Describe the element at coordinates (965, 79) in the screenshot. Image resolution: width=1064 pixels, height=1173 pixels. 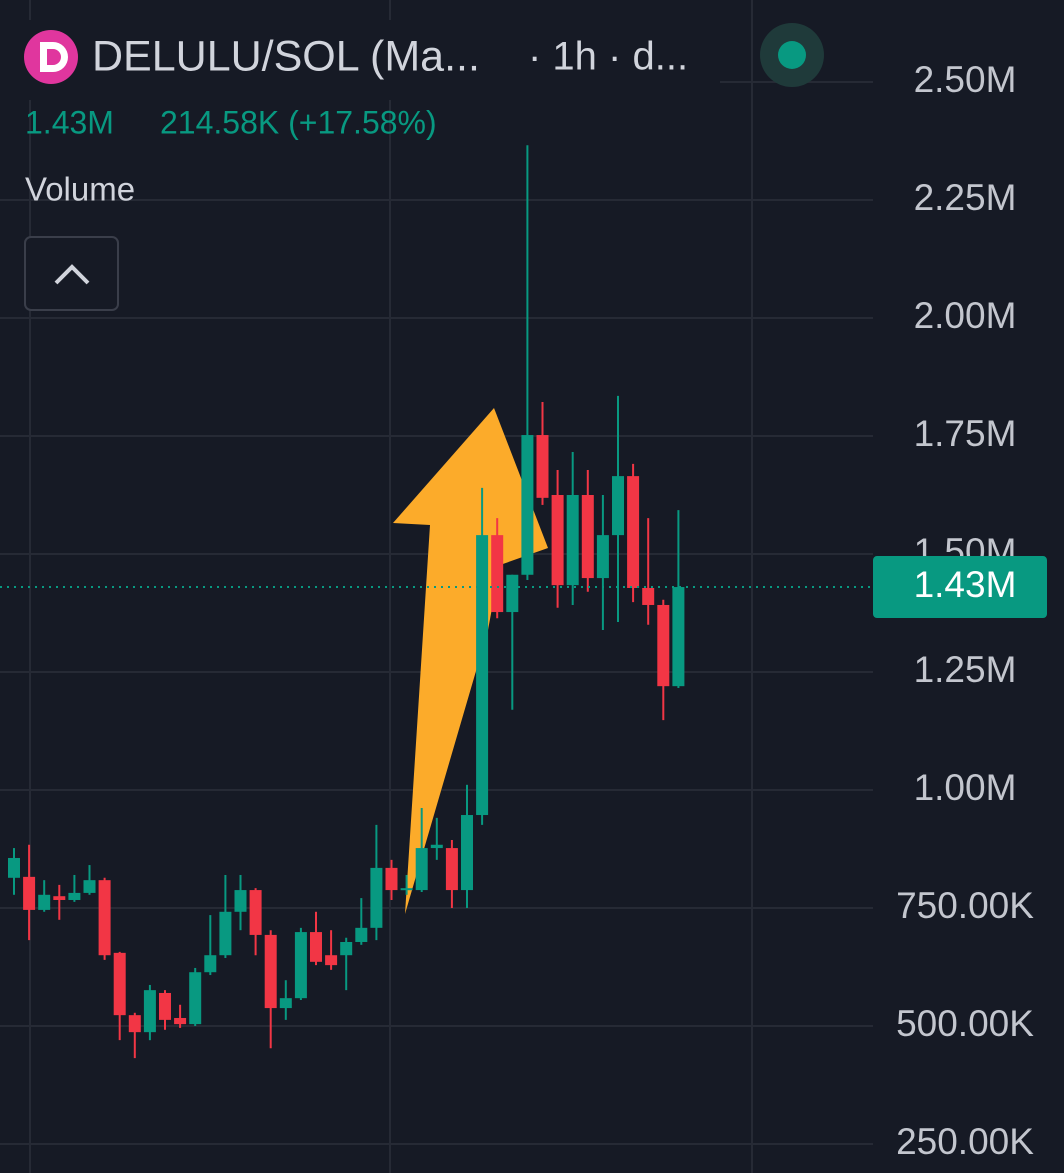
I see `y-tick-label: 2.50M` at that location.